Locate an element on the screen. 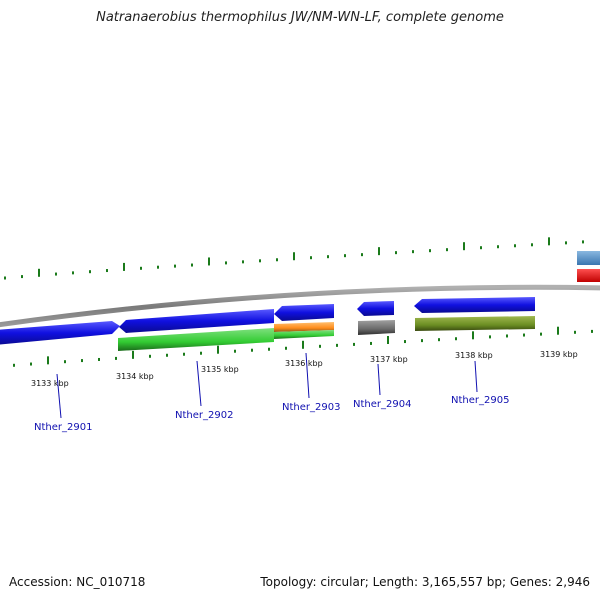 This screenshot has height=600, width=600. gene-nther-2905-arrow is located at coordinates (474, 305).